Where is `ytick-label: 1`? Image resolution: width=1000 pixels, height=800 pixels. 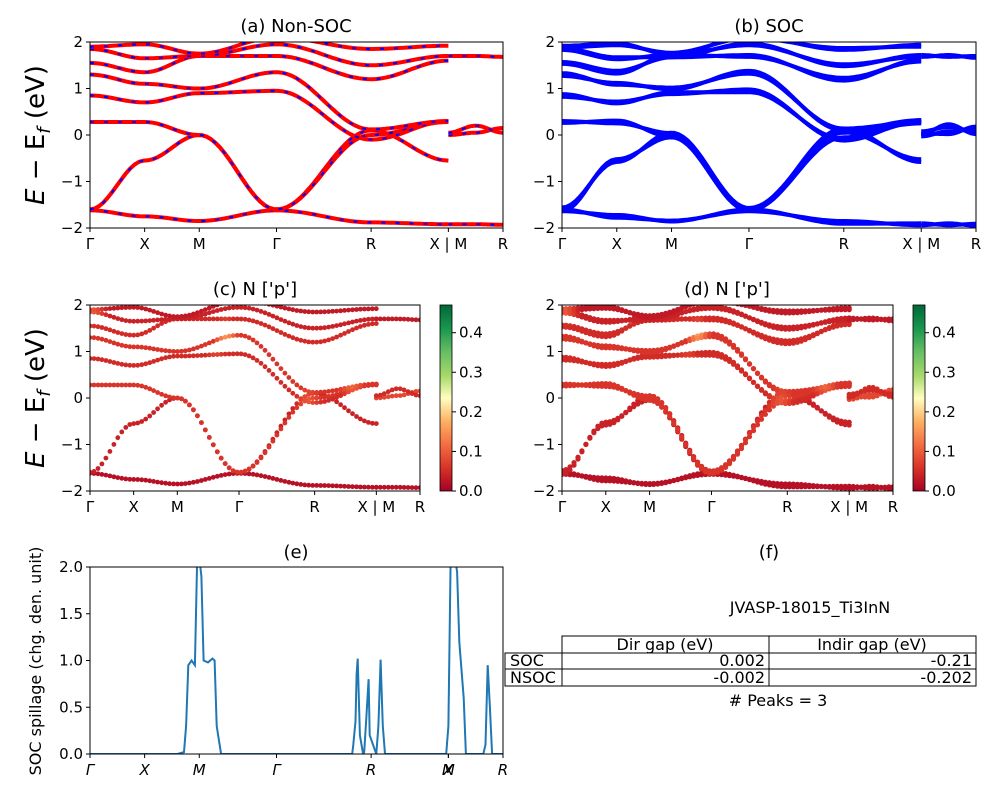
ytick-label: 1 is located at coordinates (78, 352).